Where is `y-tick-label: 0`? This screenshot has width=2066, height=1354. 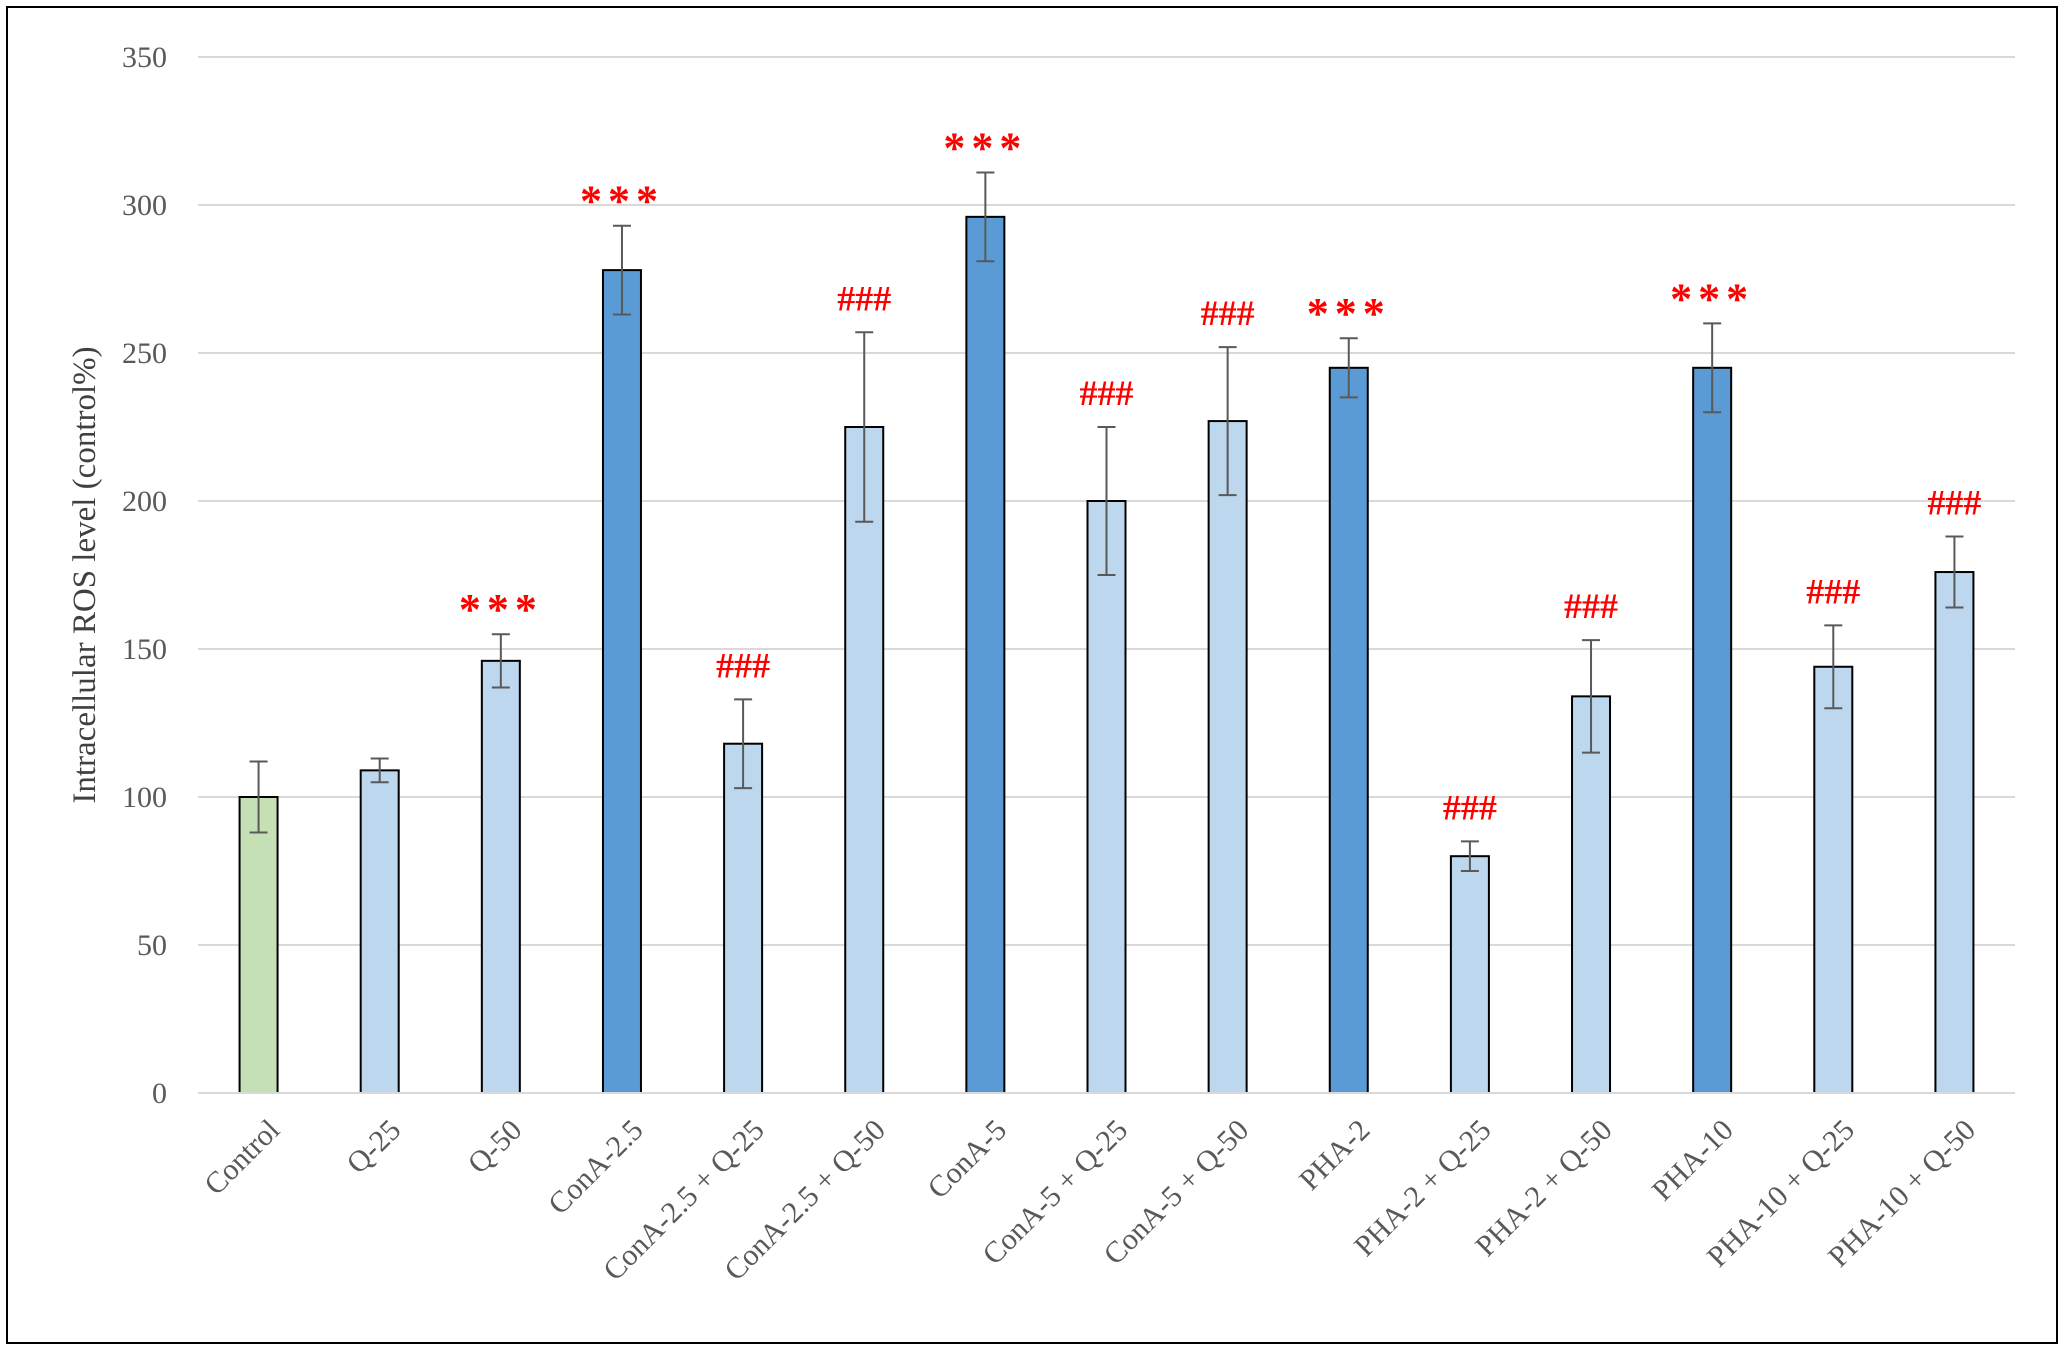 y-tick-label: 0 is located at coordinates (159, 1093).